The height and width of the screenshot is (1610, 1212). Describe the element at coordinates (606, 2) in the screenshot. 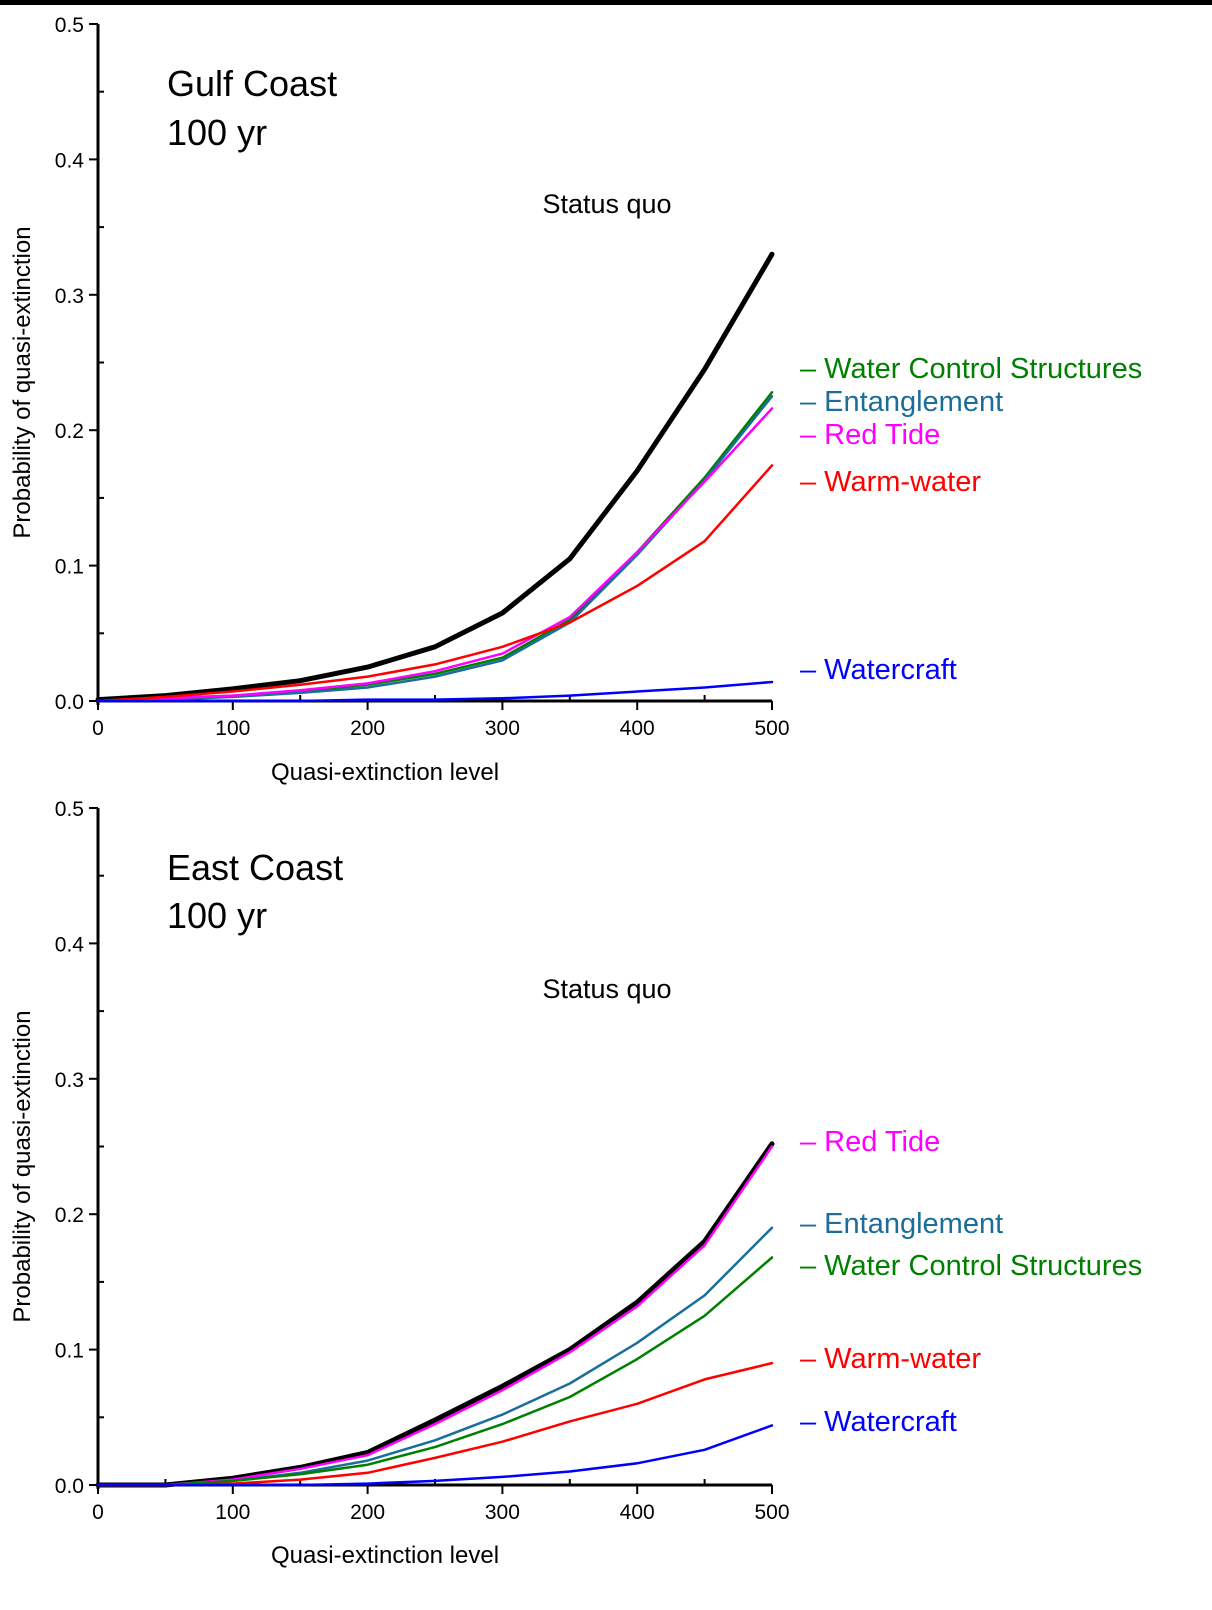

I see `top-border` at that location.